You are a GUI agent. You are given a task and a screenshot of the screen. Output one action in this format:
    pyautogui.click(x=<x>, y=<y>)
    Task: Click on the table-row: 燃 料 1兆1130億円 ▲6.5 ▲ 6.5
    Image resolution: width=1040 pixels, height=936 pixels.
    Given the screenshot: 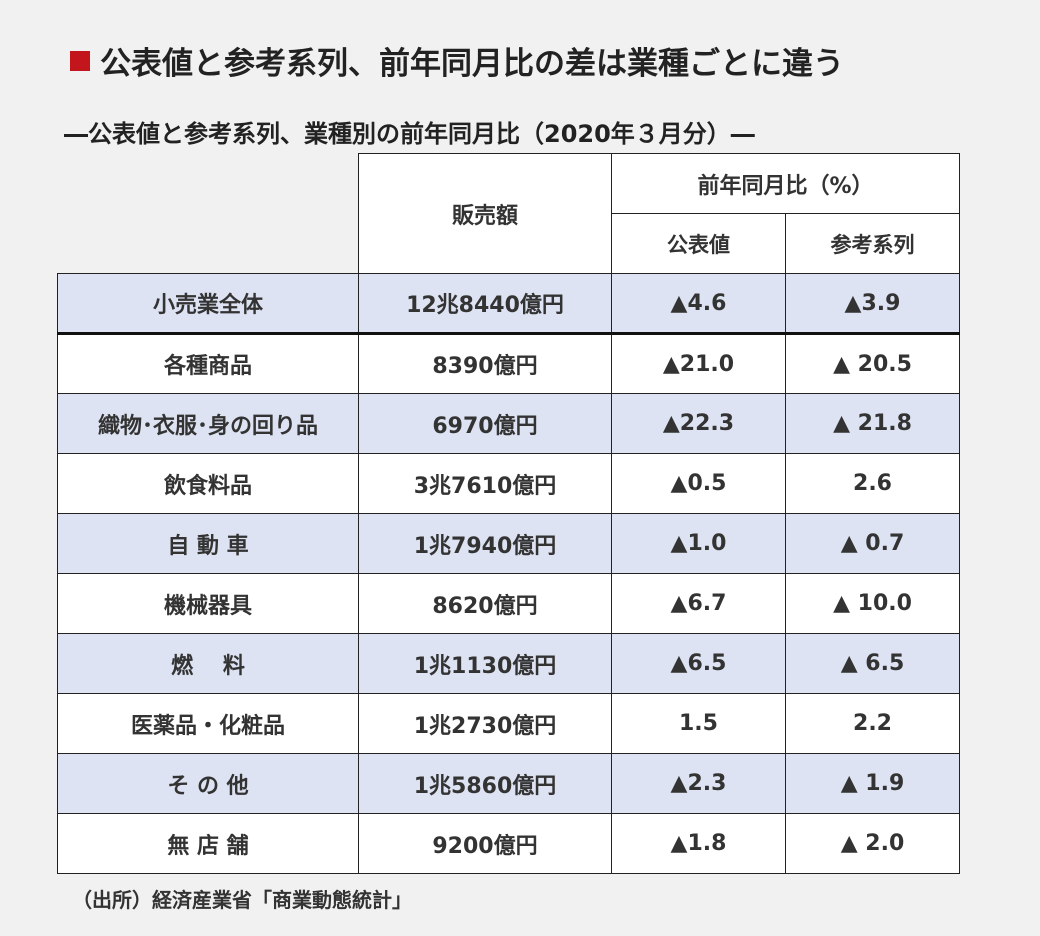 What is the action you would take?
    pyautogui.click(x=509, y=663)
    